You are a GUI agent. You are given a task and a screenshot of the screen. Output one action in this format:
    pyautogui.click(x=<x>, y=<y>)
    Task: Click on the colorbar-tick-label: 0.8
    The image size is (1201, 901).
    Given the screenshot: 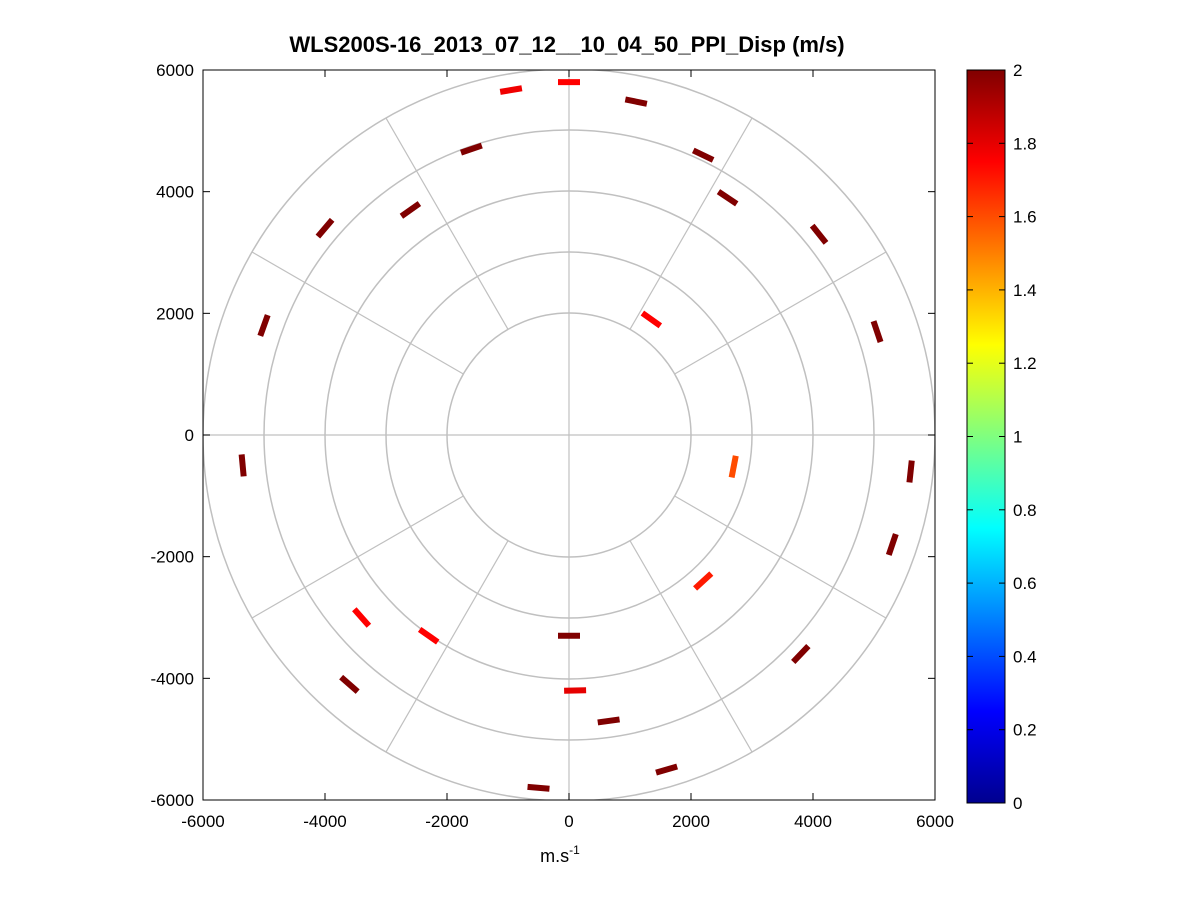 What is the action you would take?
    pyautogui.click(x=1025, y=510)
    